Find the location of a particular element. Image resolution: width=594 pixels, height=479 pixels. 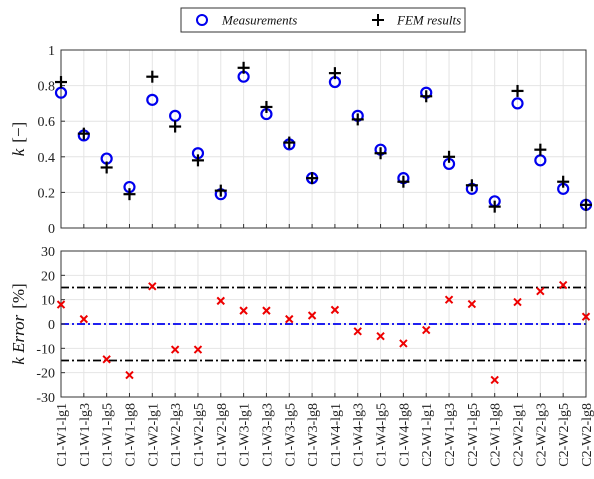

x-tick-label: C1-W2-lg1 is located at coordinates (153, 435).